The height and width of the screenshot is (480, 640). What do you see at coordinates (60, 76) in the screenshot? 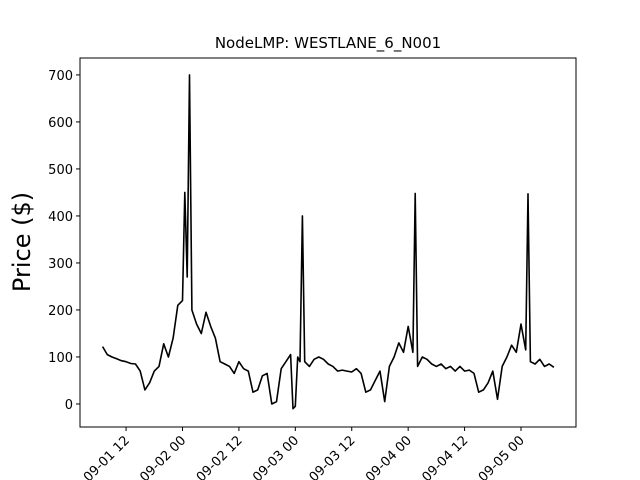
I see `y-tick-label: 700` at bounding box center [60, 76].